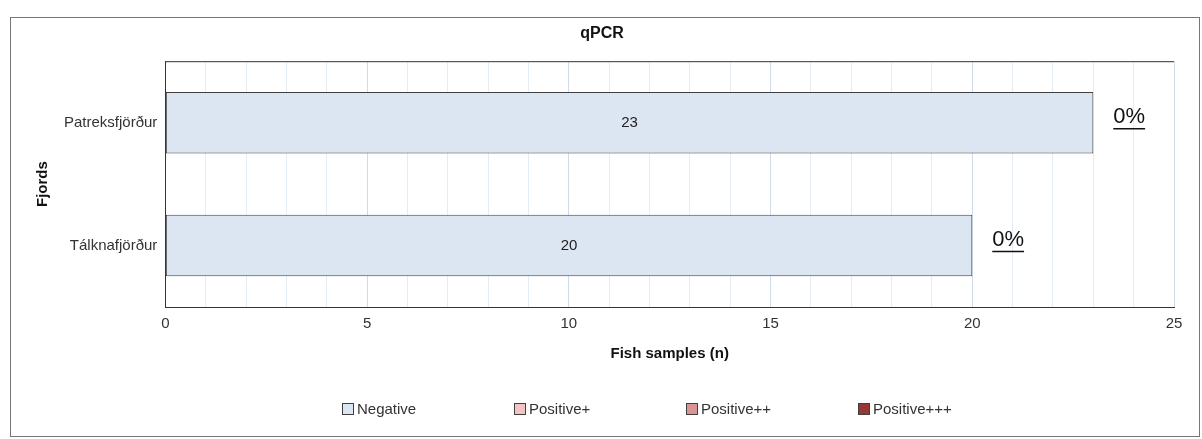 Image resolution: width=1202 pixels, height=439 pixels. What do you see at coordinates (629, 121) in the screenshot?
I see `data-label: 23` at bounding box center [629, 121].